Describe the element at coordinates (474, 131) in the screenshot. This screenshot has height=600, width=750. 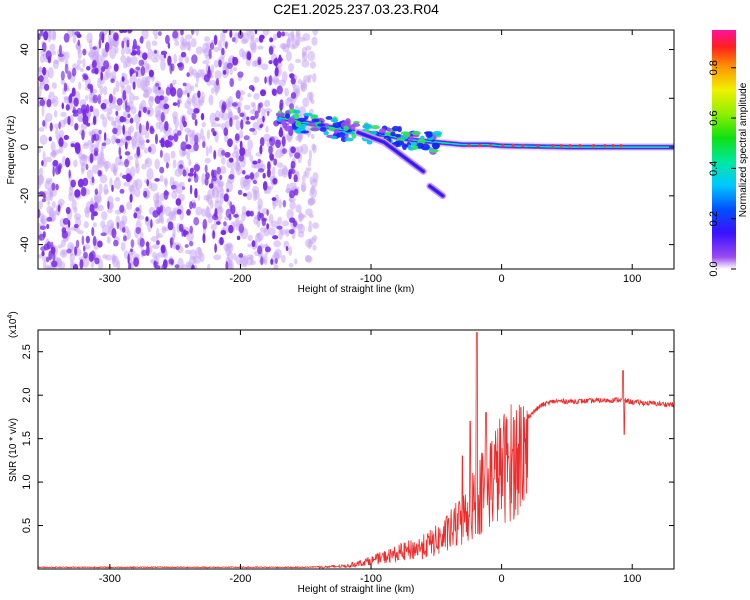
I see `spectrogram-signal-track` at that location.